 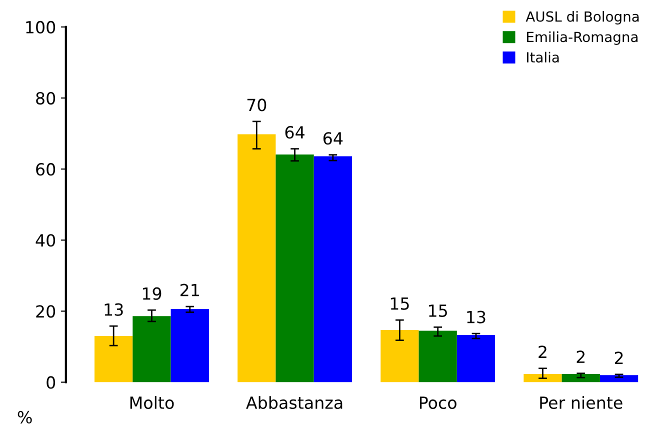 What do you see at coordinates (582, 17) in the screenshot?
I see `legend-label: AUSL di Bologna` at bounding box center [582, 17].